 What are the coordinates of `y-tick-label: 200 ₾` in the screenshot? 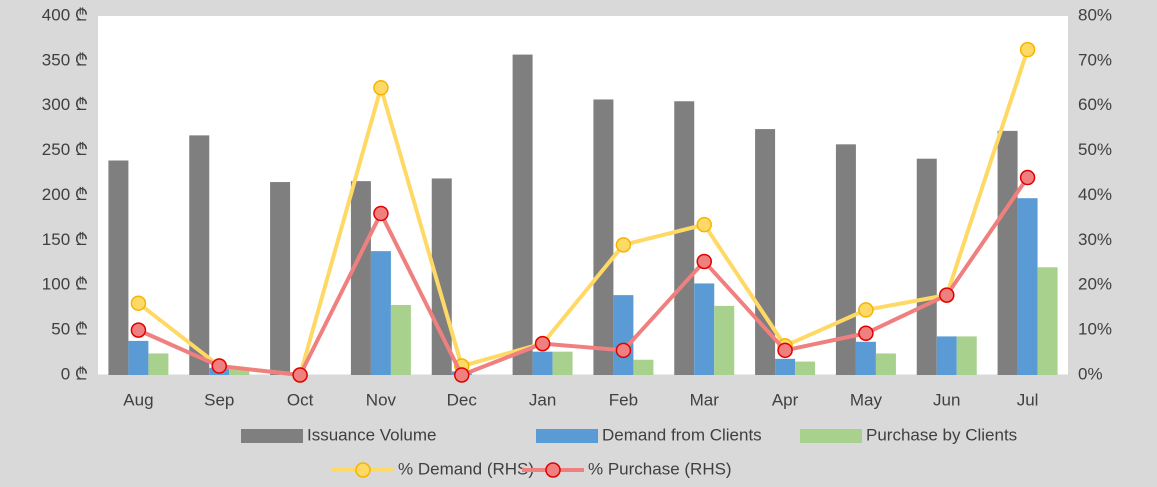 It's located at (65, 194).